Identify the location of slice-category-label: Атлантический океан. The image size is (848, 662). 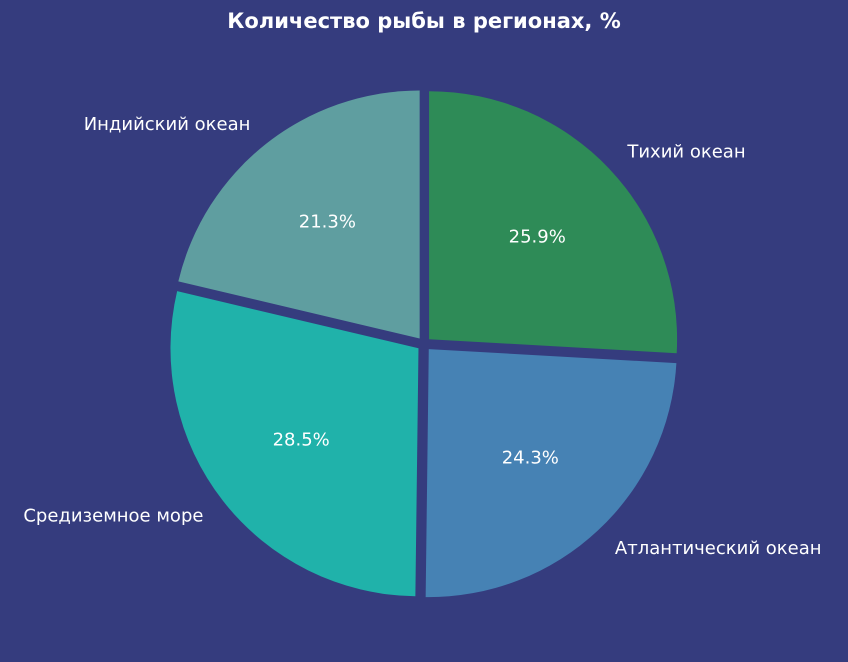
(718, 548).